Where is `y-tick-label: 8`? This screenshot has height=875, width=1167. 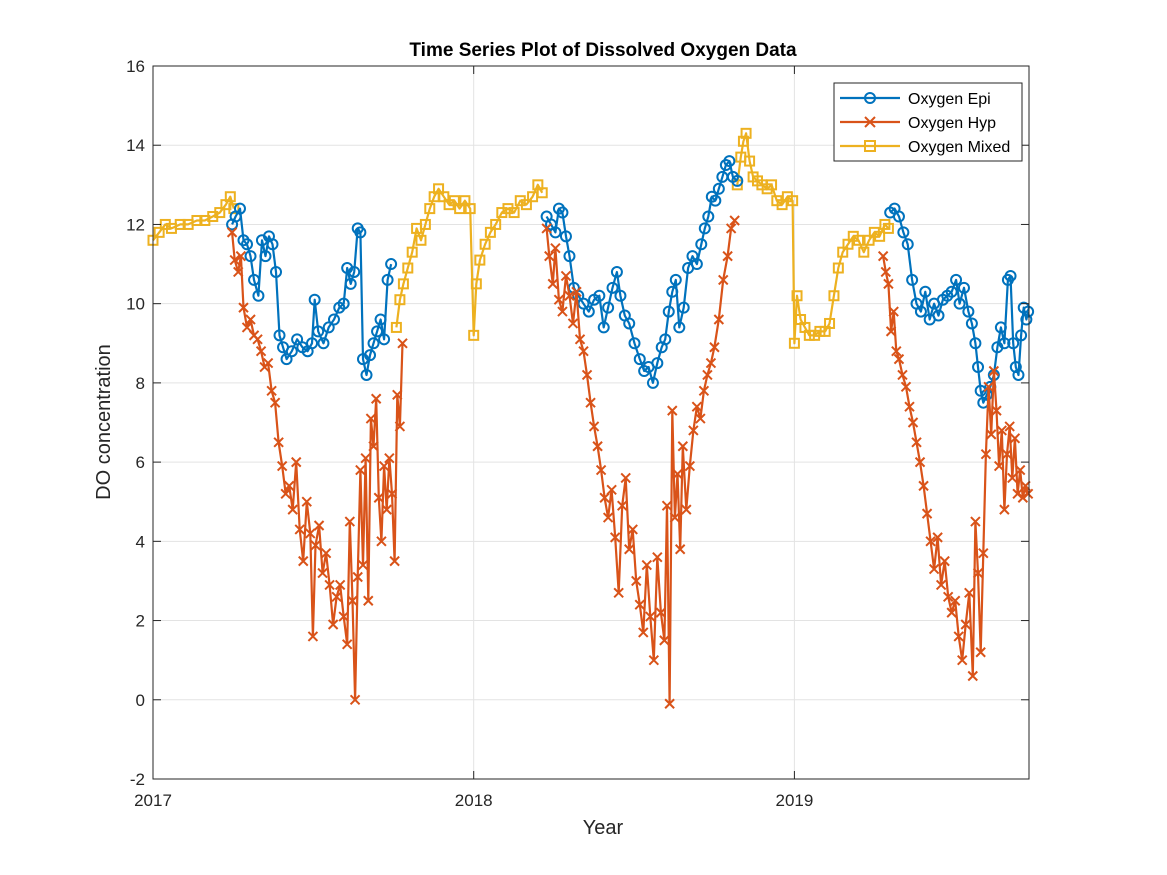
y-tick-label: 8 is located at coordinates (140, 383).